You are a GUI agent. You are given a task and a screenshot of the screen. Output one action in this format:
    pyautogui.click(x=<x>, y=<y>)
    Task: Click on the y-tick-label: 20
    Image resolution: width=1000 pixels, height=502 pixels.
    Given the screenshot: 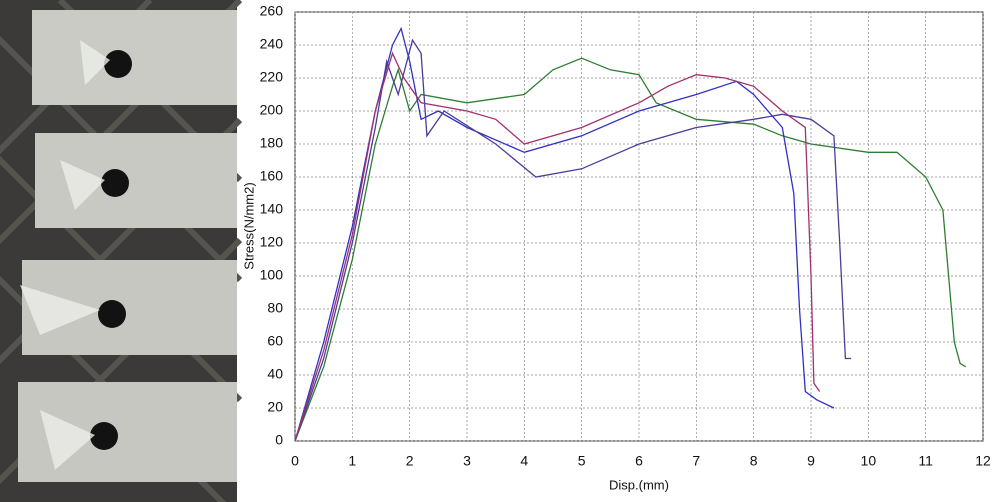 What is the action you would take?
    pyautogui.click(x=275, y=407)
    